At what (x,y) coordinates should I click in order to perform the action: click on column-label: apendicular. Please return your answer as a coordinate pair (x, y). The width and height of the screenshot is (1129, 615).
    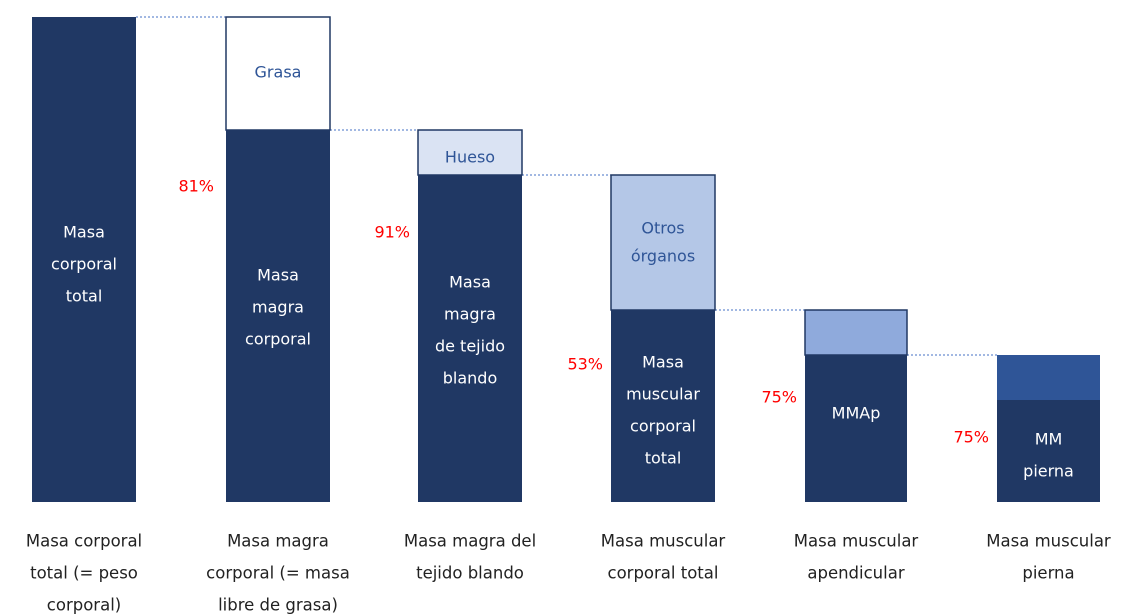
    Looking at the image, I should click on (855, 573).